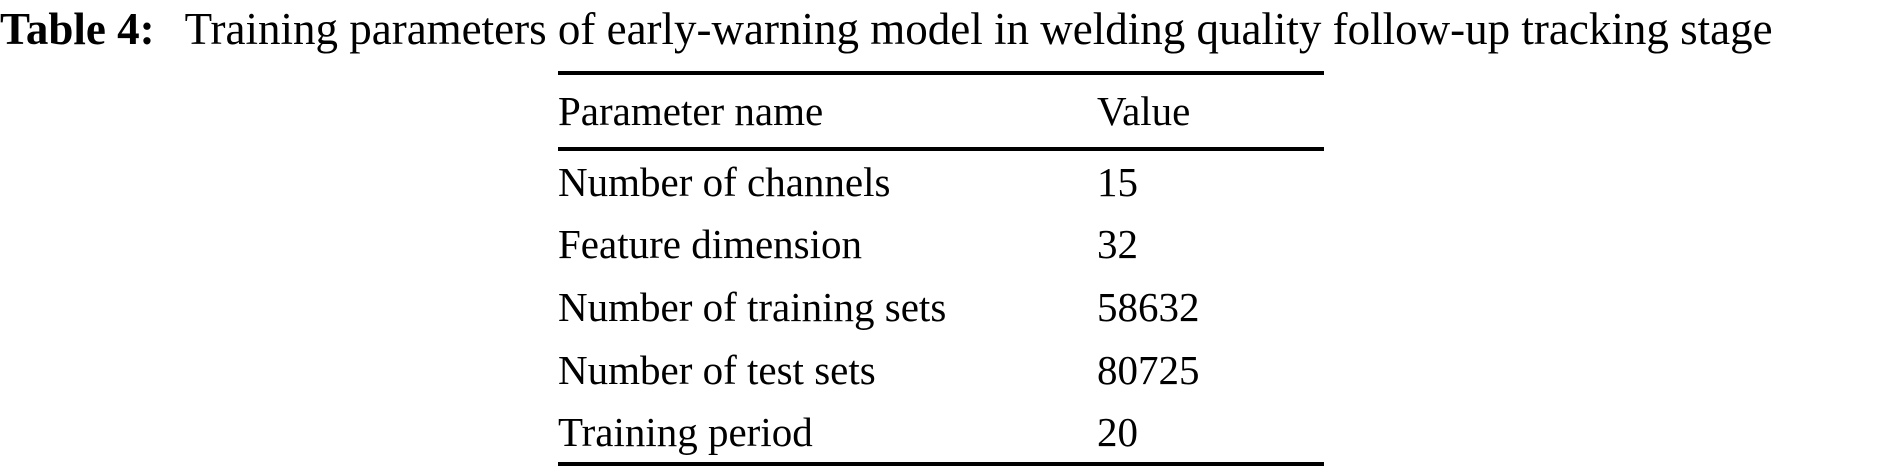  What do you see at coordinates (941, 369) in the screenshot?
I see `table-row: Number of test sets 80725` at bounding box center [941, 369].